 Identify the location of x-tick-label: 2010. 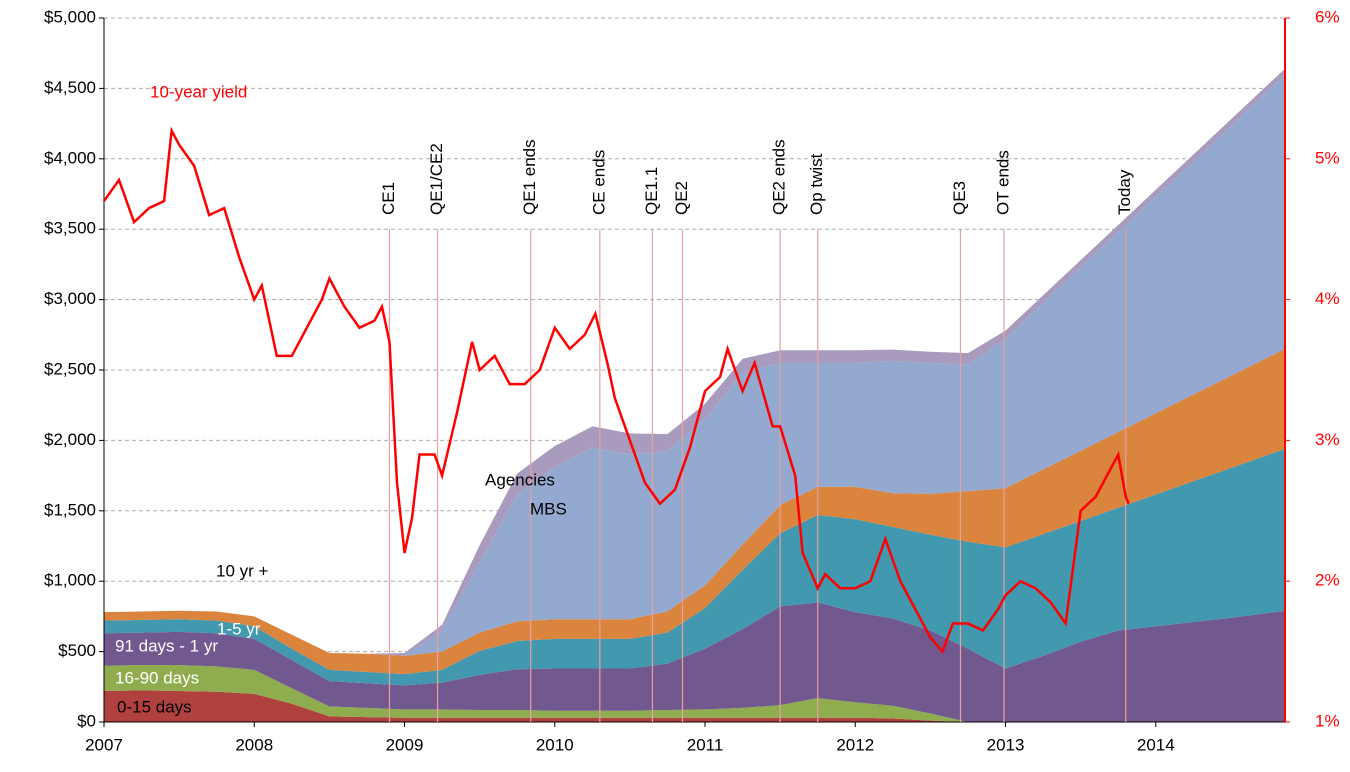
(555, 744).